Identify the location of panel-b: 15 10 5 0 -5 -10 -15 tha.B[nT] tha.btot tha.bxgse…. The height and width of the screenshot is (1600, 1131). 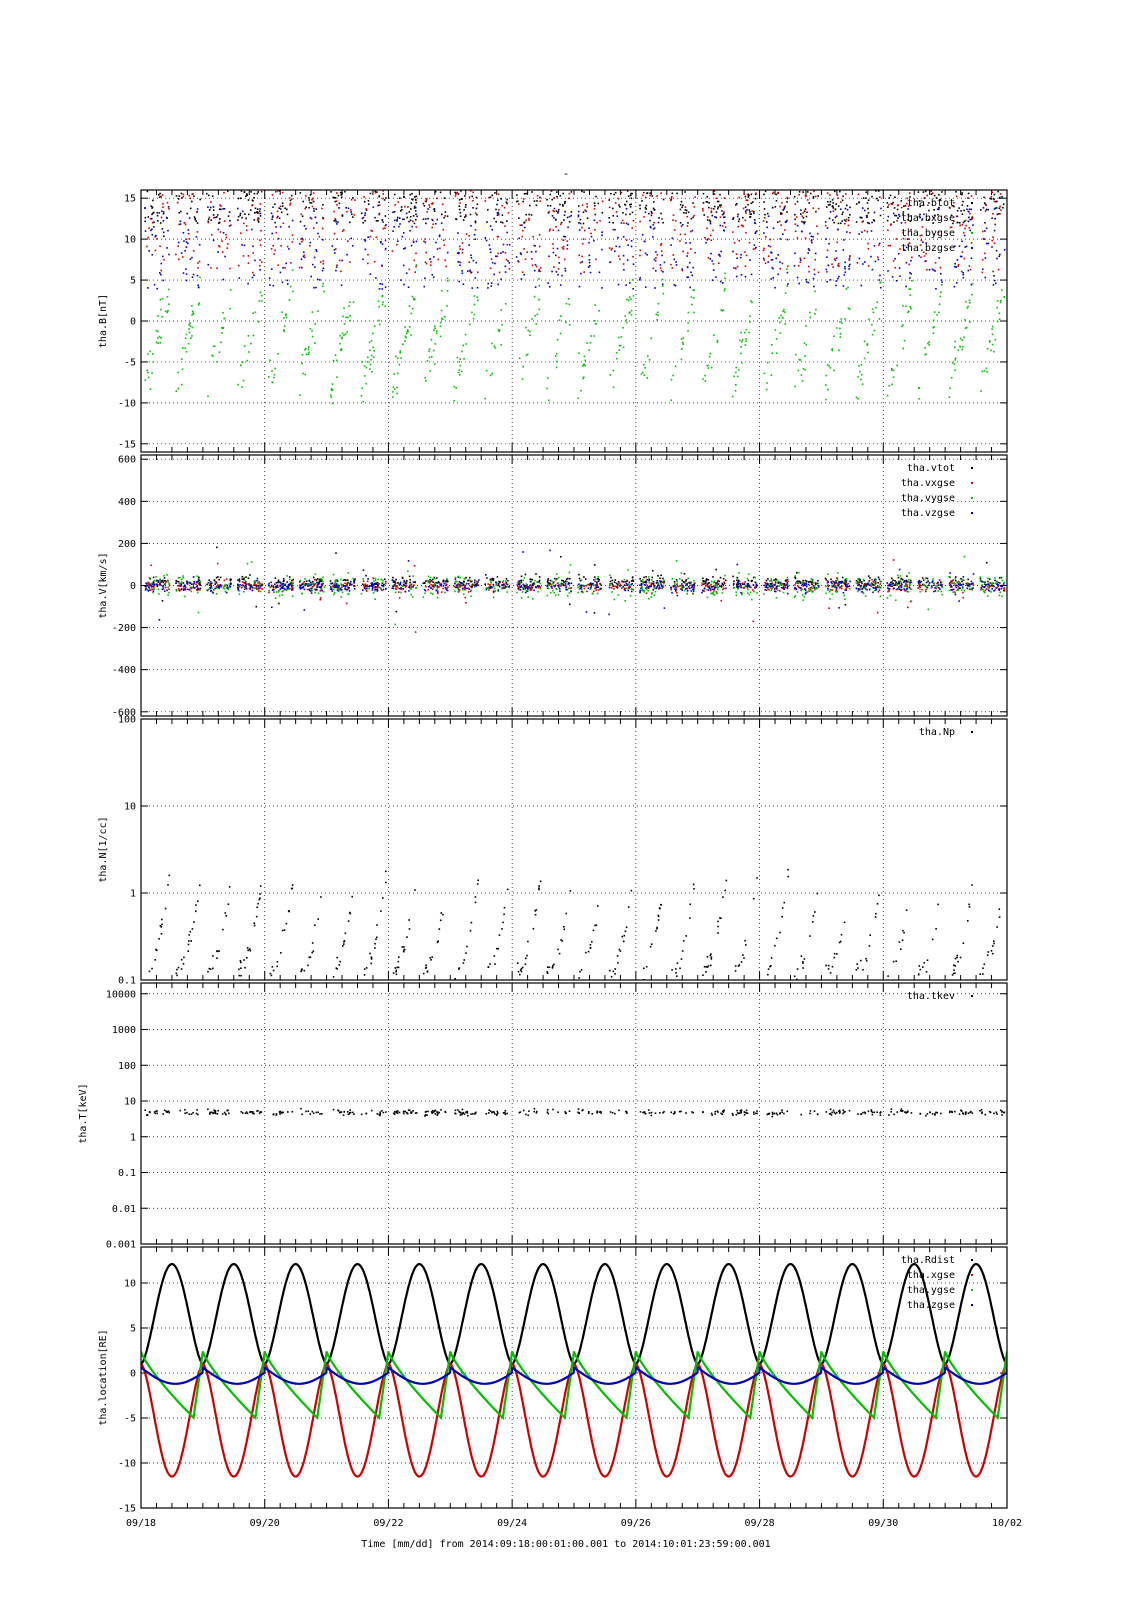
(553, 321).